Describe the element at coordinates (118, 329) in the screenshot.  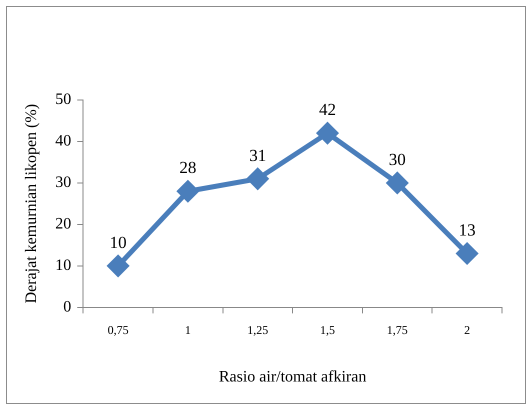
I see `x-tick-label: 0,75` at that location.